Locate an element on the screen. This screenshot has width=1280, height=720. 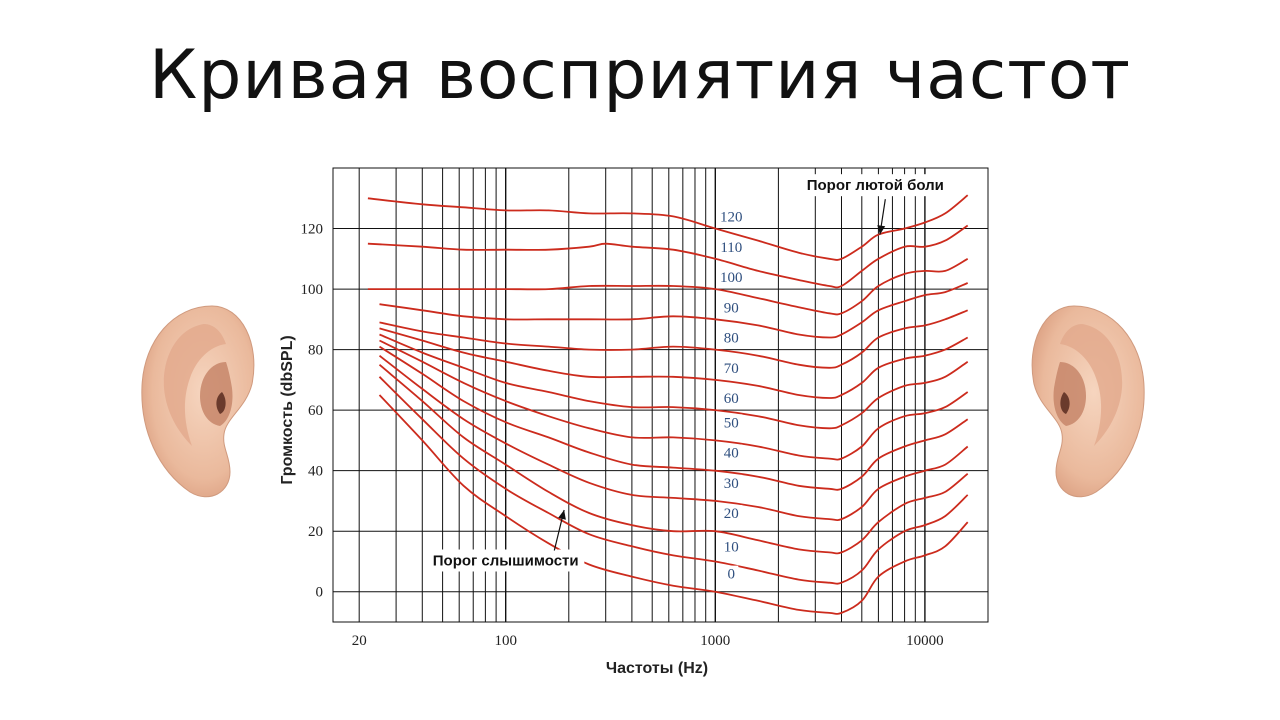
curve-label-10: 10 is located at coordinates (731, 547).